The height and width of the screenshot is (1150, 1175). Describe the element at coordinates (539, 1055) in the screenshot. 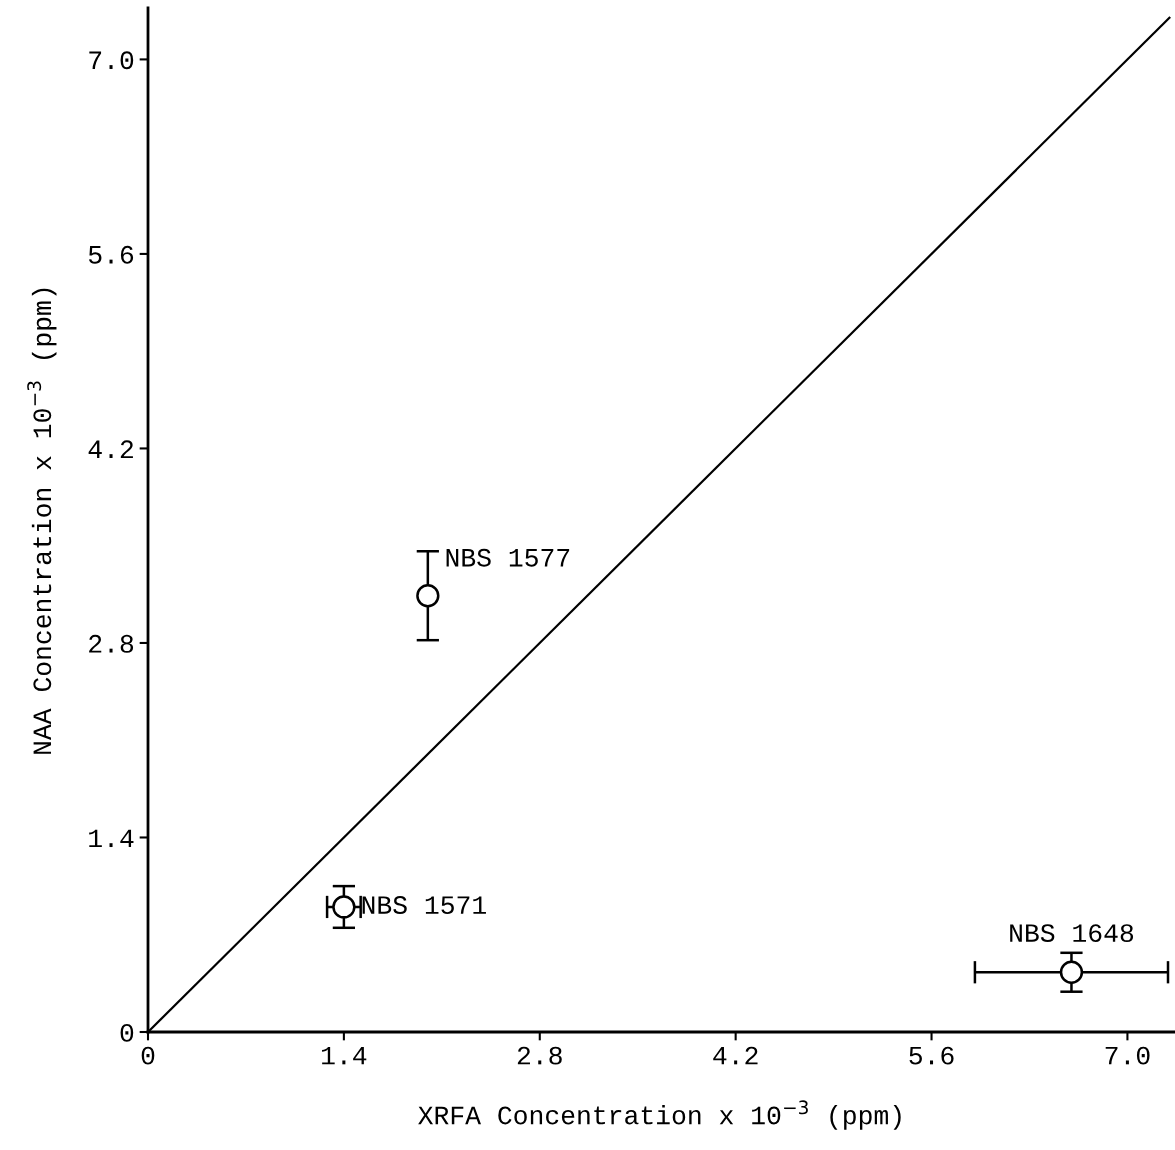

I see `x-tick-label: 2.8` at that location.